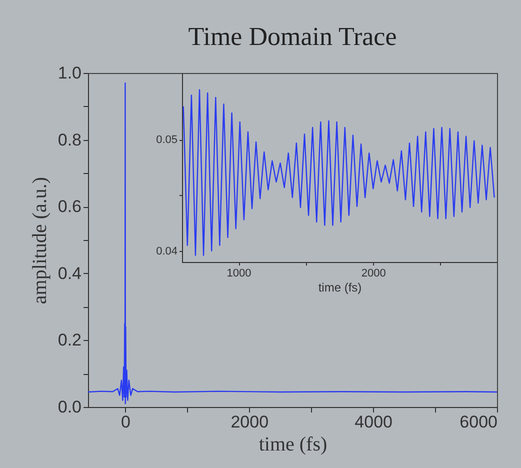  I want to click on y-tick-label: 1.0, so click(70, 73).